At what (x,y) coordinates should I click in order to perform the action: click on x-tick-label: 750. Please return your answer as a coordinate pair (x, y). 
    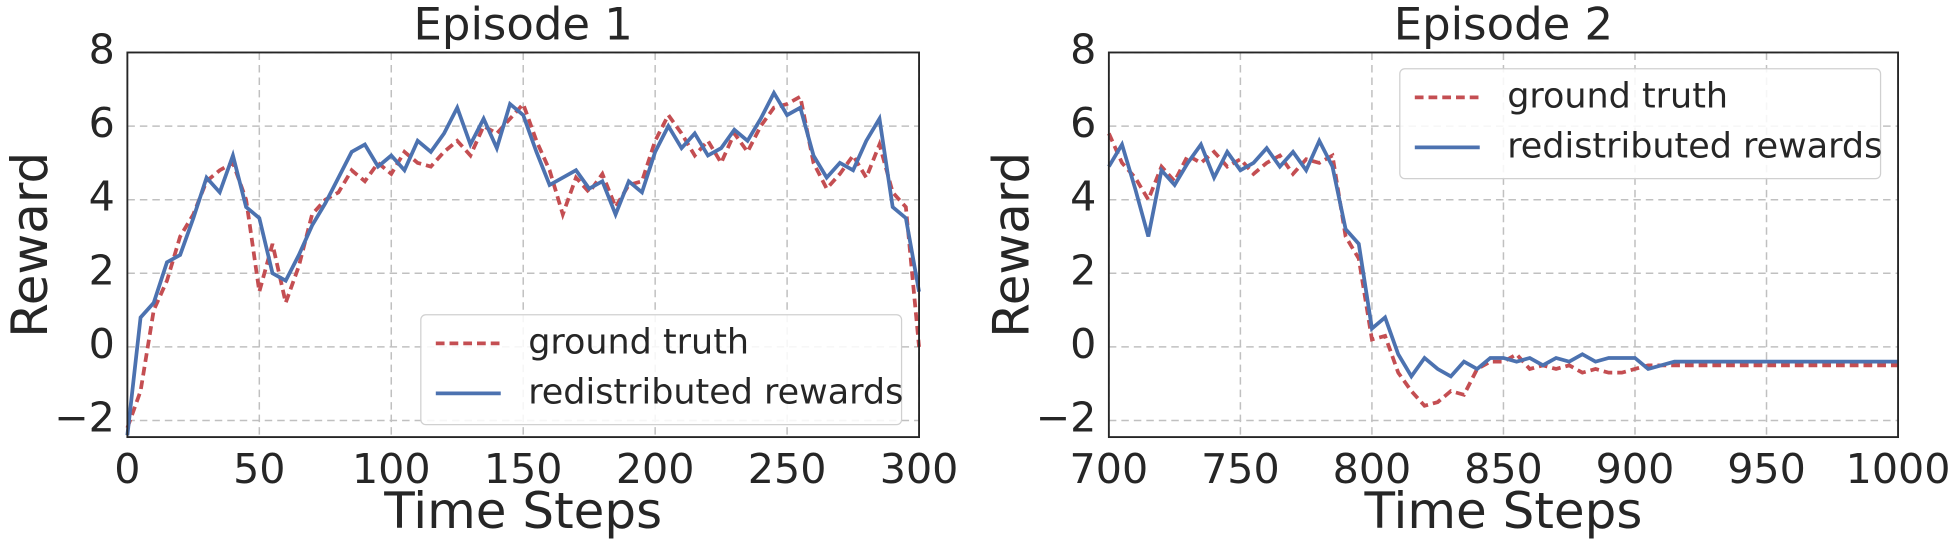
    Looking at the image, I should click on (1240, 469).